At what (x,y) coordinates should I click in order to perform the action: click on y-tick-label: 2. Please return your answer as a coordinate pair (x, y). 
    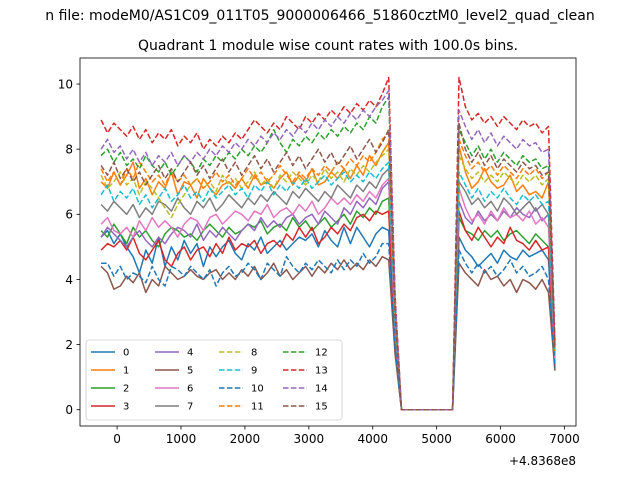
    Looking at the image, I should click on (69, 345).